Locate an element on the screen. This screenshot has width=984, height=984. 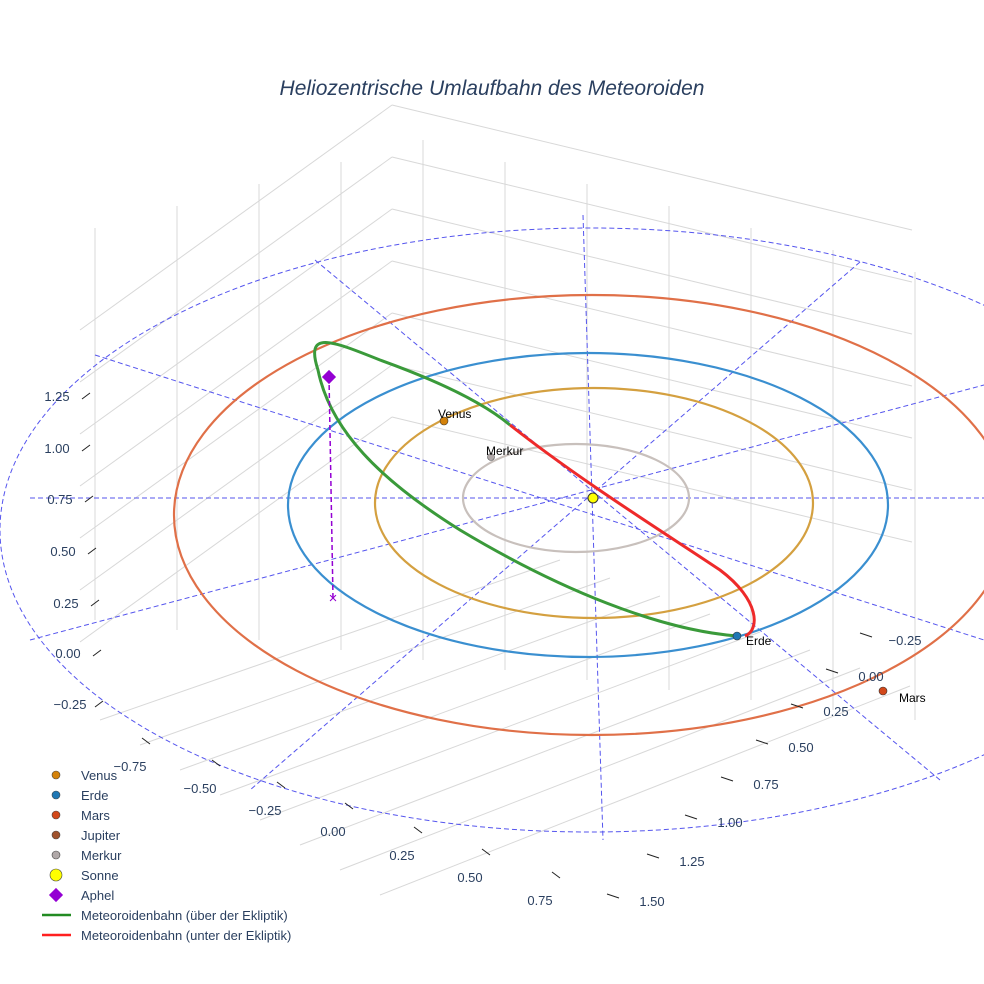
legend-item-label: Meteoroidenbahn (unter der Ekliptik) is located at coordinates (186, 935).